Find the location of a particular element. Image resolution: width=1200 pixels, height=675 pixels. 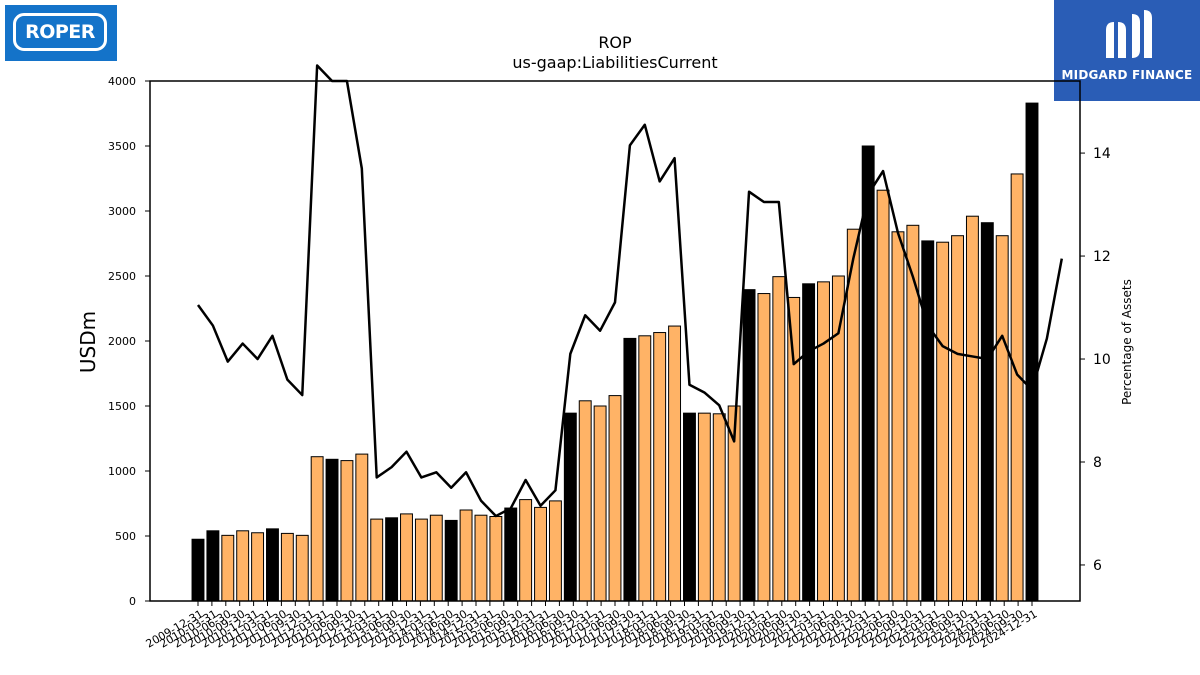

y2-axis-label: Percentage of Assets is located at coordinates (1127, 342).